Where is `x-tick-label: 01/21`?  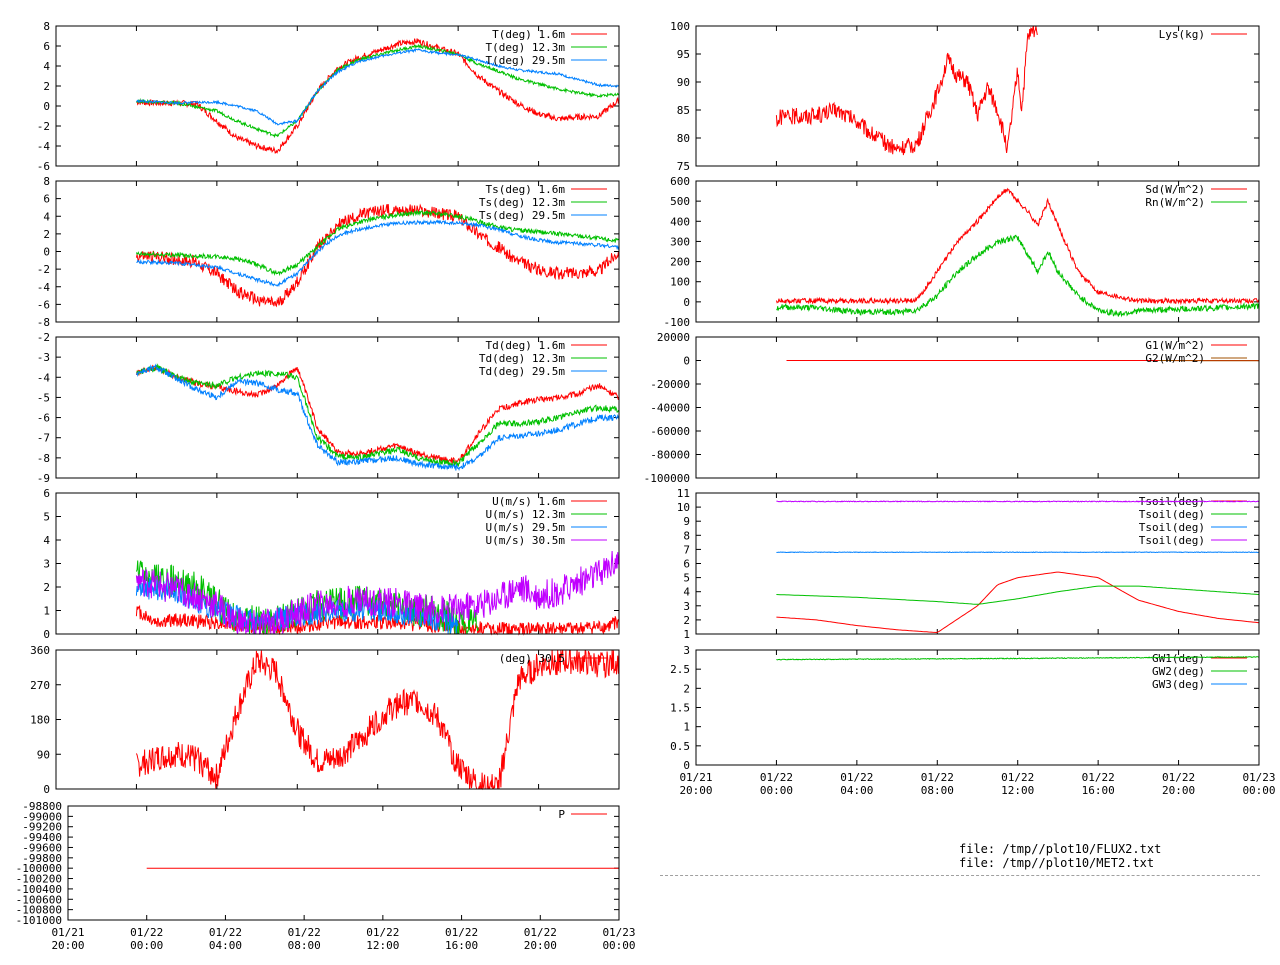 x-tick-label: 01/21 is located at coordinates (67, 932).